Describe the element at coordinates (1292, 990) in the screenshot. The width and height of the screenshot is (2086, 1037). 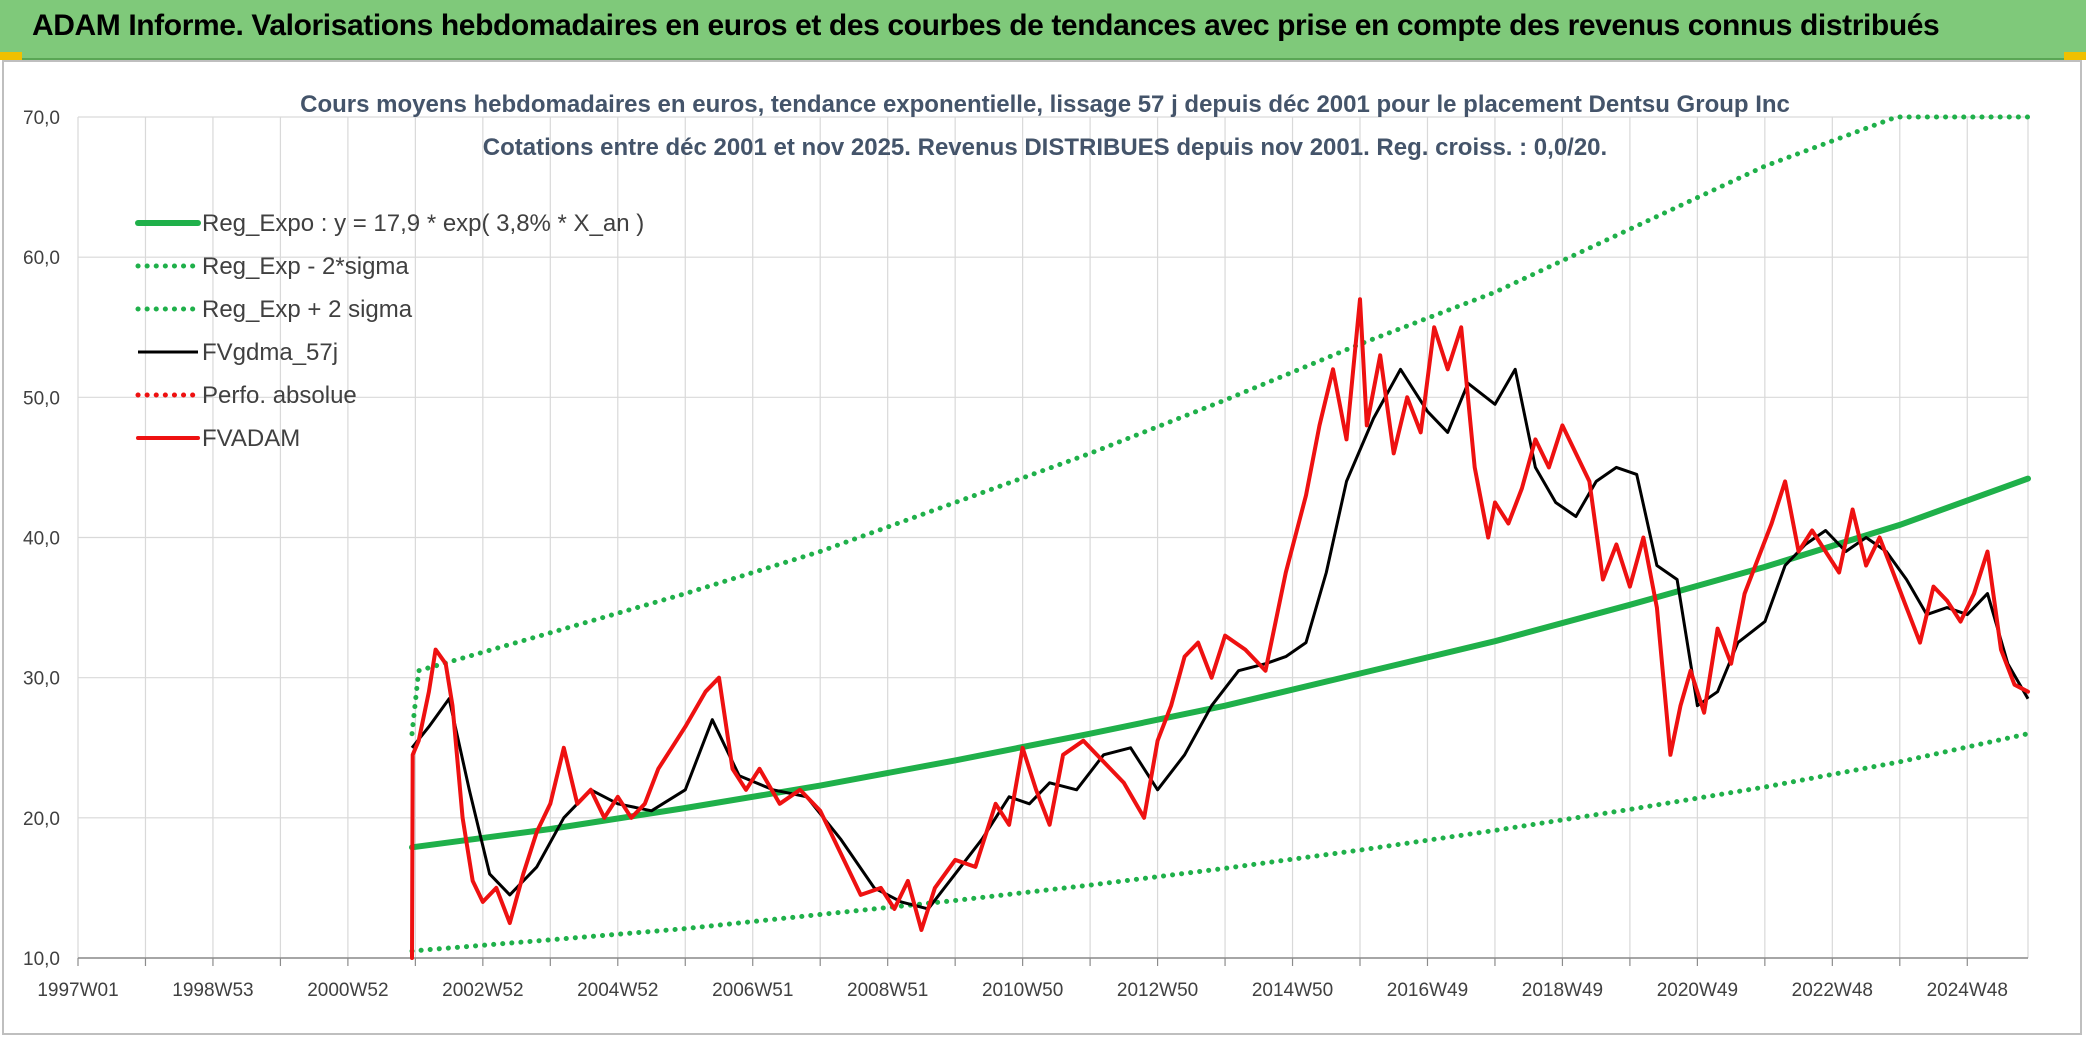
I see `x-tick-label: 2014W50` at that location.